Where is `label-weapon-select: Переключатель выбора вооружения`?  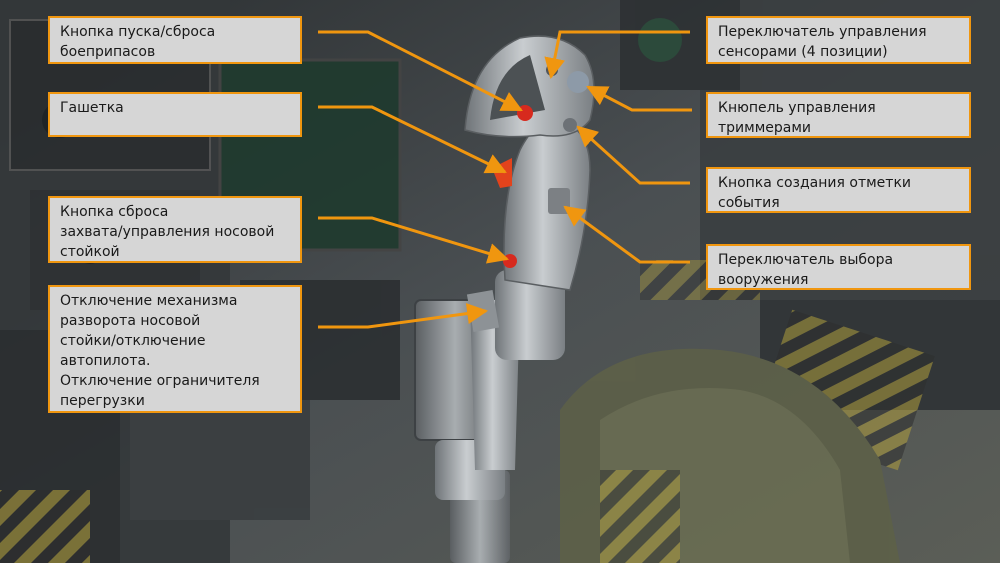
label-weapon-select: Переключатель выбора вооружения is located at coordinates (838, 267).